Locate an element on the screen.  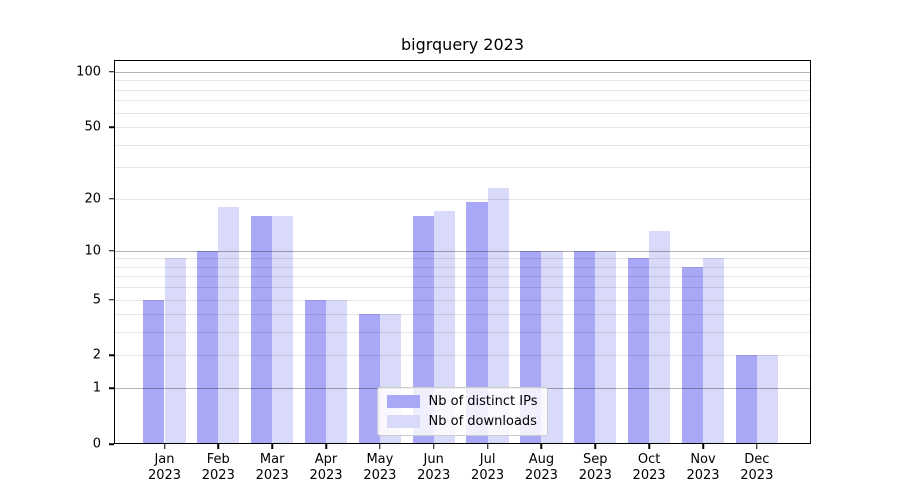
x-tick-label-aug: Aug 2023 is located at coordinates (541, 468).